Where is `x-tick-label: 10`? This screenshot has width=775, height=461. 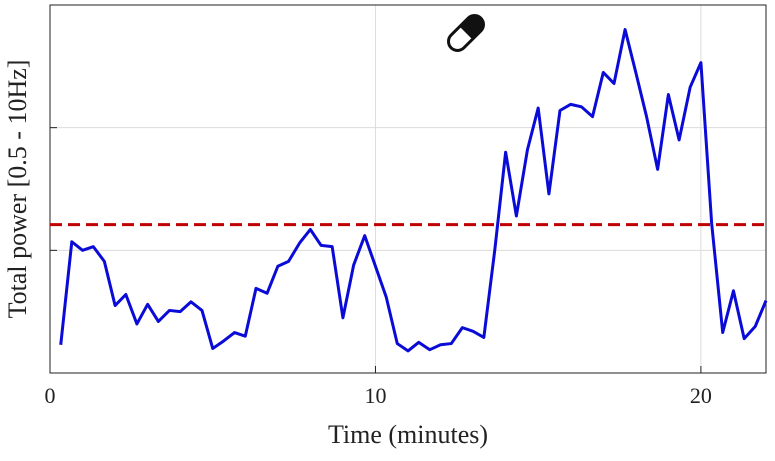
x-tick-label: 10 is located at coordinates (375, 395).